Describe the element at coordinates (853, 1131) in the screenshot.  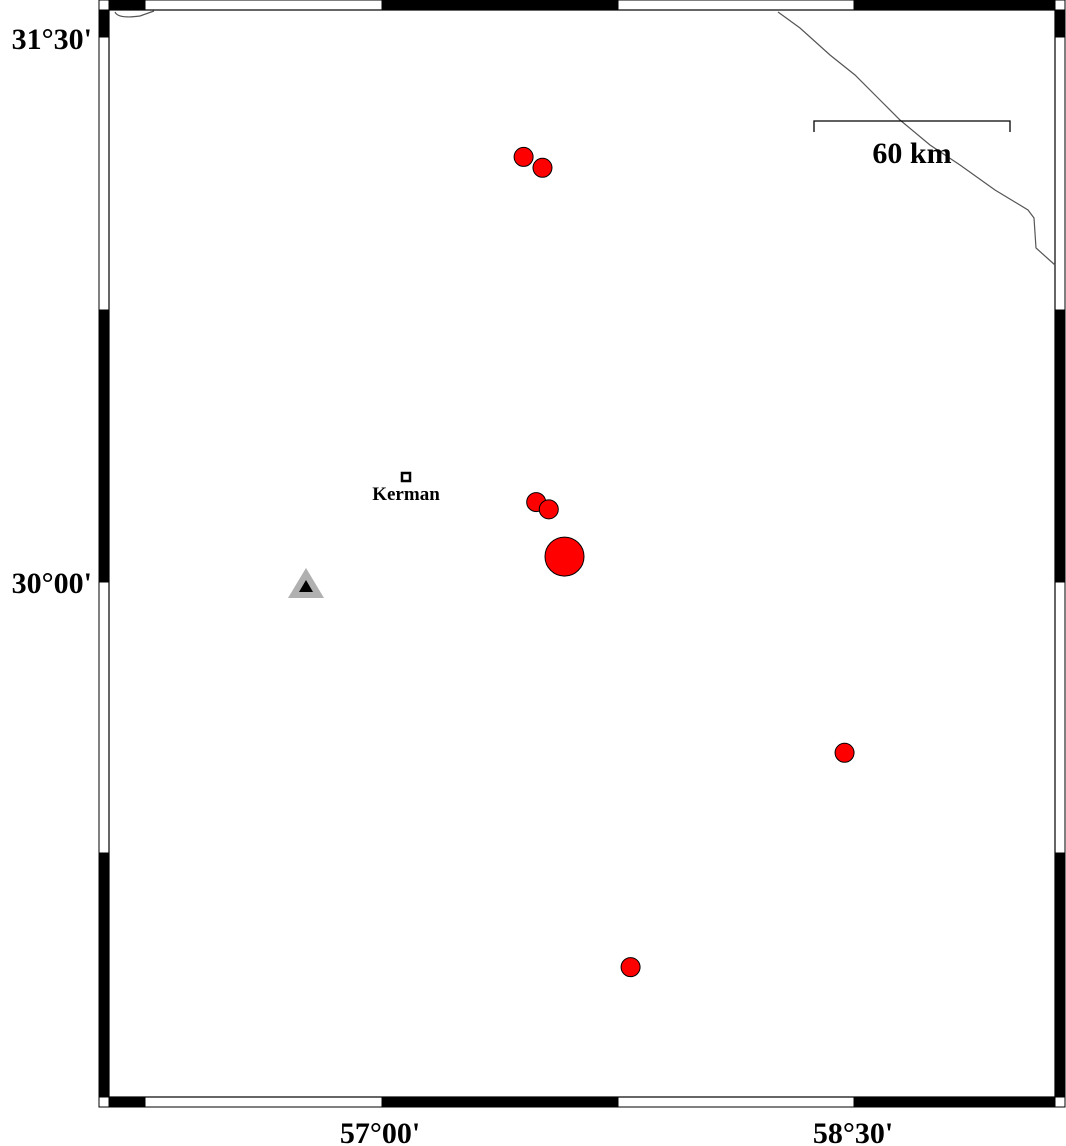
I see `x-tick-label: 58°30'` at that location.